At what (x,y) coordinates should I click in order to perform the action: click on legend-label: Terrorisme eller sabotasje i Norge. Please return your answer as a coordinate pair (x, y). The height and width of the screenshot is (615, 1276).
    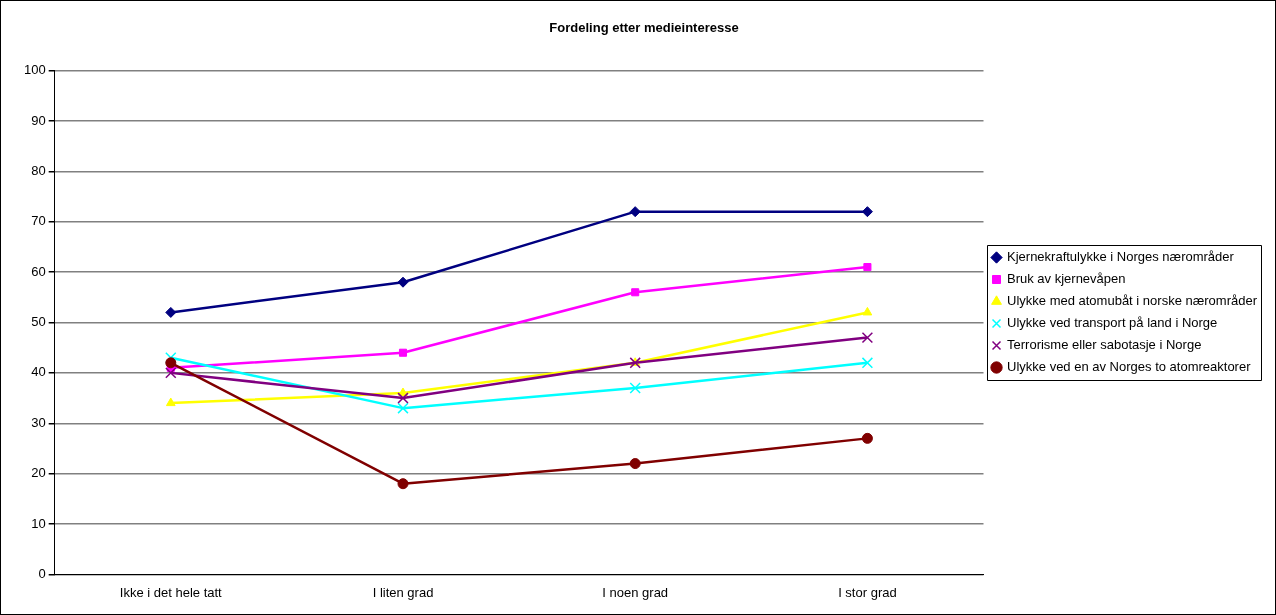
    Looking at the image, I should click on (1104, 345).